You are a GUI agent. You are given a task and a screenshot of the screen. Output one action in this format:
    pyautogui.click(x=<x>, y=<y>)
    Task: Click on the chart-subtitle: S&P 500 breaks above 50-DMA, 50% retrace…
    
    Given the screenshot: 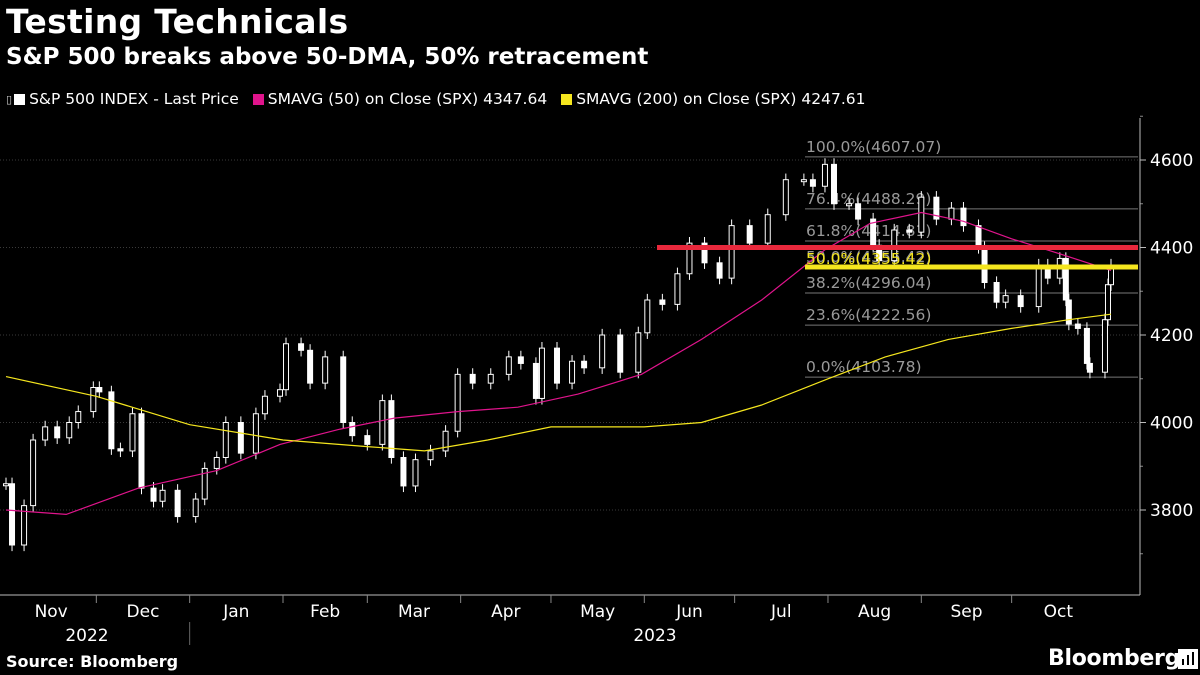 What is the action you would take?
    pyautogui.click(x=327, y=57)
    